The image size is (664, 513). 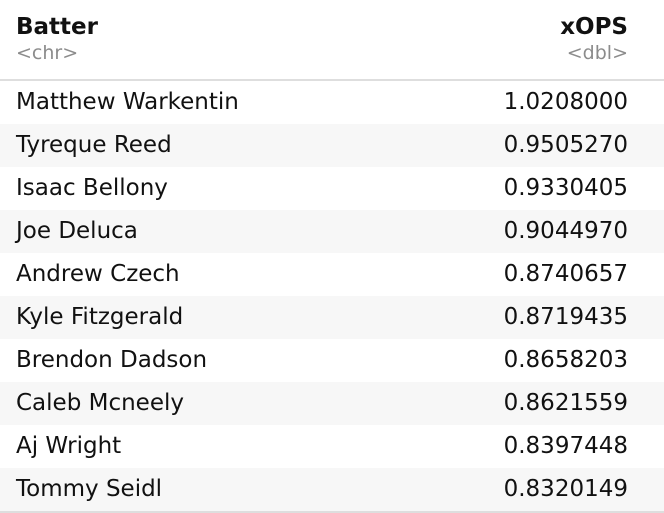 What do you see at coordinates (220, 40) in the screenshot?
I see `column-header-batter: Batter <chr>` at bounding box center [220, 40].